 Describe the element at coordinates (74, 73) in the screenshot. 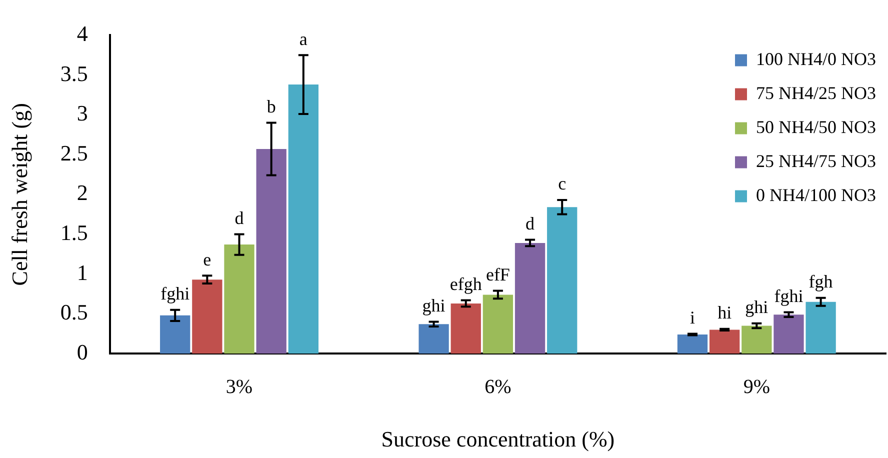

I see `y-tick-label: 3.5` at that location.